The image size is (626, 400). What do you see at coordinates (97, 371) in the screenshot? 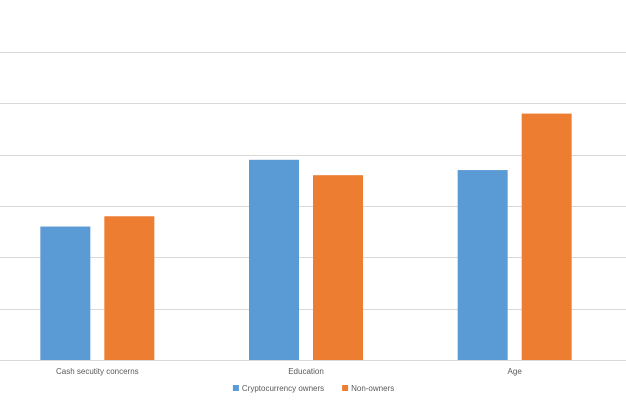
I see `x-tick-label-0: Cash secutity concerns` at bounding box center [97, 371].